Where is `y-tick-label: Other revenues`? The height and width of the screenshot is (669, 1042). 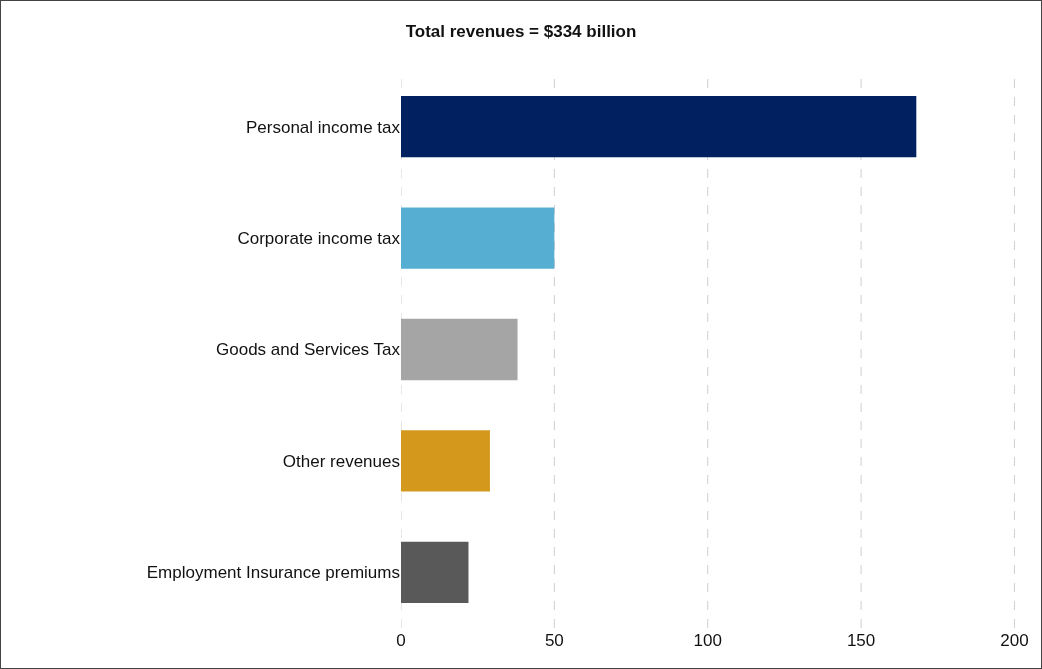 y-tick-label: Other revenues is located at coordinates (341, 461).